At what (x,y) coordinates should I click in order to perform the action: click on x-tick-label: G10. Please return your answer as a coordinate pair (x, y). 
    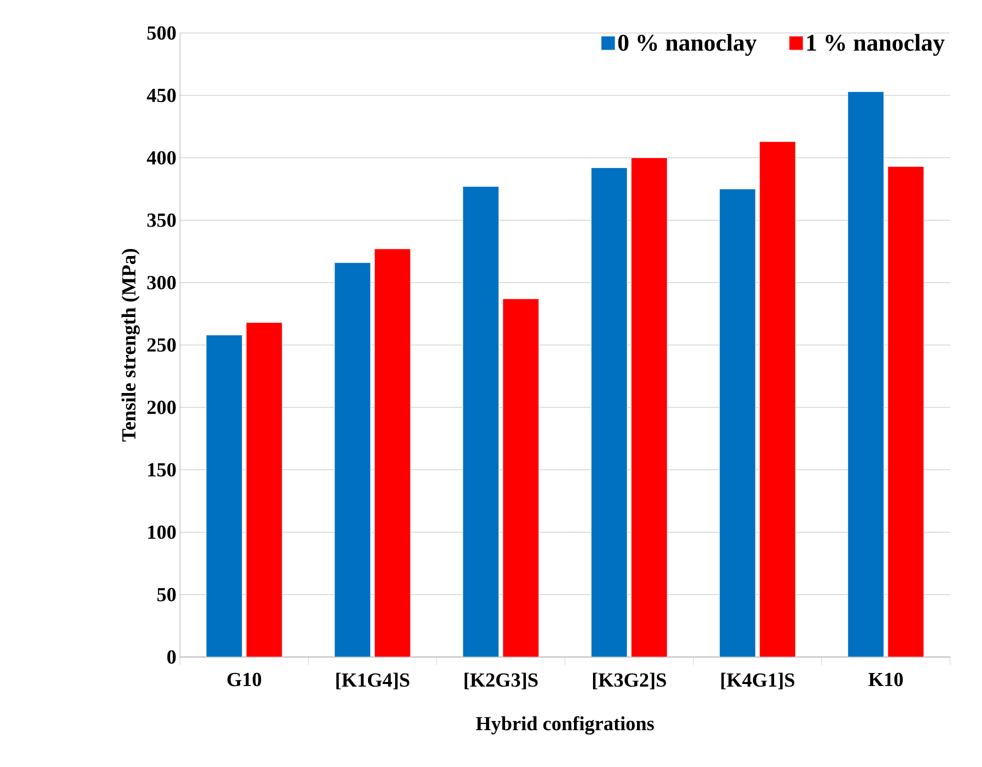
    Looking at the image, I should click on (244, 679).